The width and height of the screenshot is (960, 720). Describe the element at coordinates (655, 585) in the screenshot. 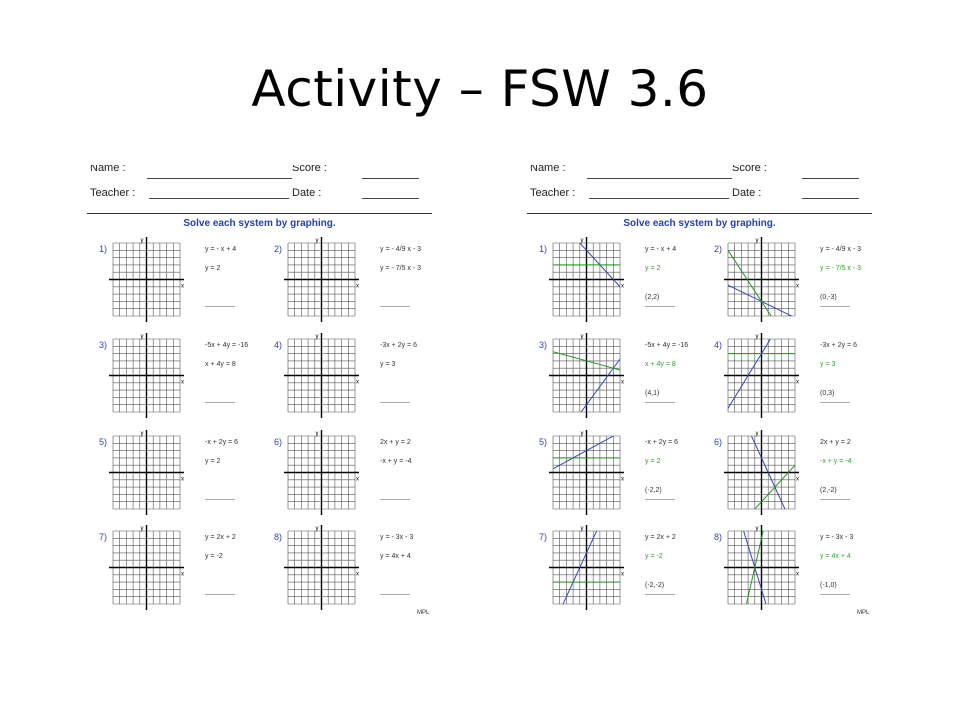

I see `answer-text: (-2,-2)` at that location.